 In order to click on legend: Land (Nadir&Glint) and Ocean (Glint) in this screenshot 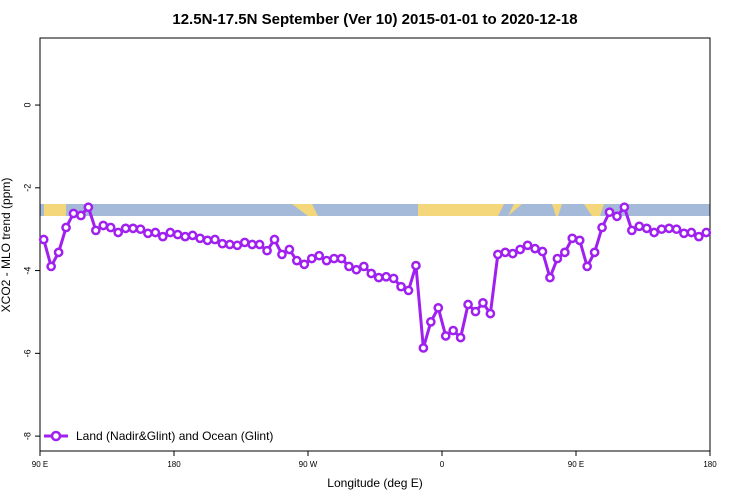, I will do `click(158, 436)`.